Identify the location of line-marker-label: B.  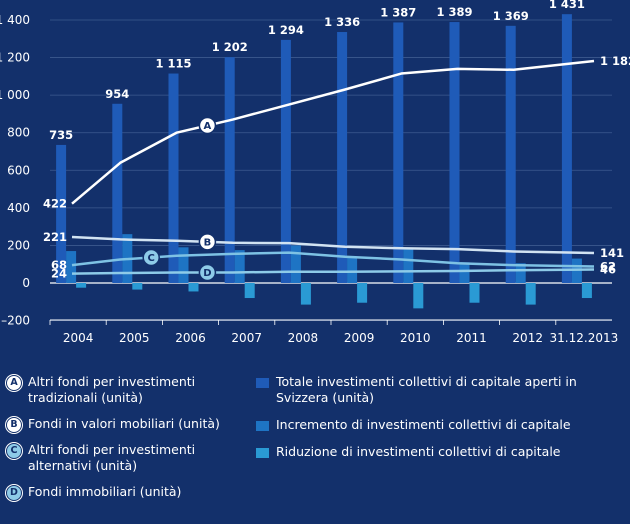
(208, 242).